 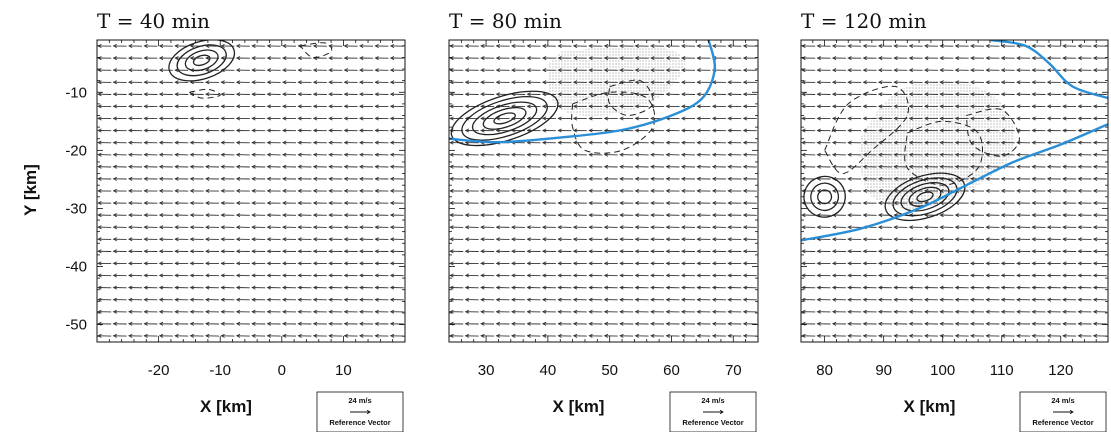 I want to click on x-tick-label: 40, so click(x=548, y=370).